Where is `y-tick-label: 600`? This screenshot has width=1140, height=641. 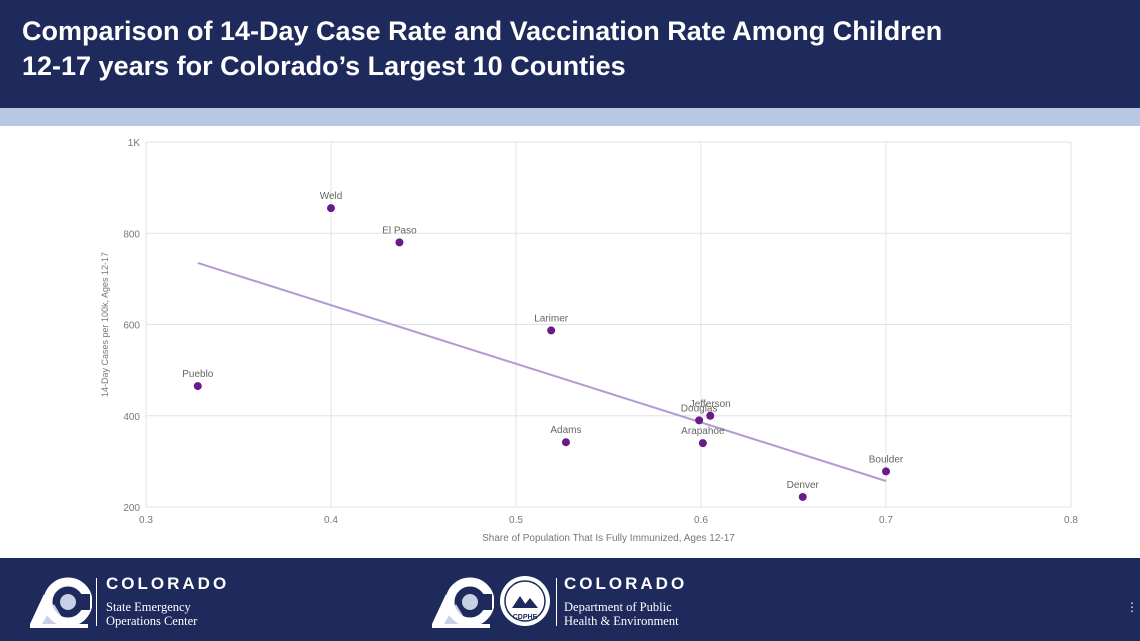 y-tick-label: 600 is located at coordinates (131, 326).